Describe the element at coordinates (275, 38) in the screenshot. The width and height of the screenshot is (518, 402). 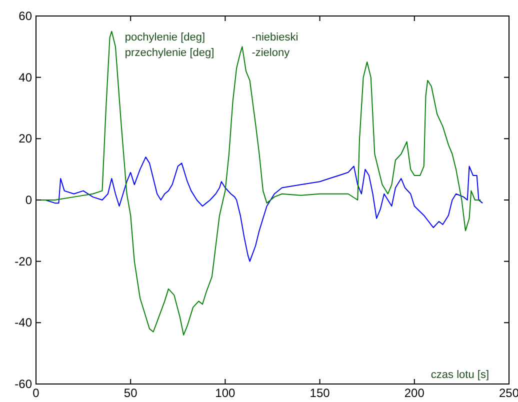
I see `annotation: -niebieski` at that location.